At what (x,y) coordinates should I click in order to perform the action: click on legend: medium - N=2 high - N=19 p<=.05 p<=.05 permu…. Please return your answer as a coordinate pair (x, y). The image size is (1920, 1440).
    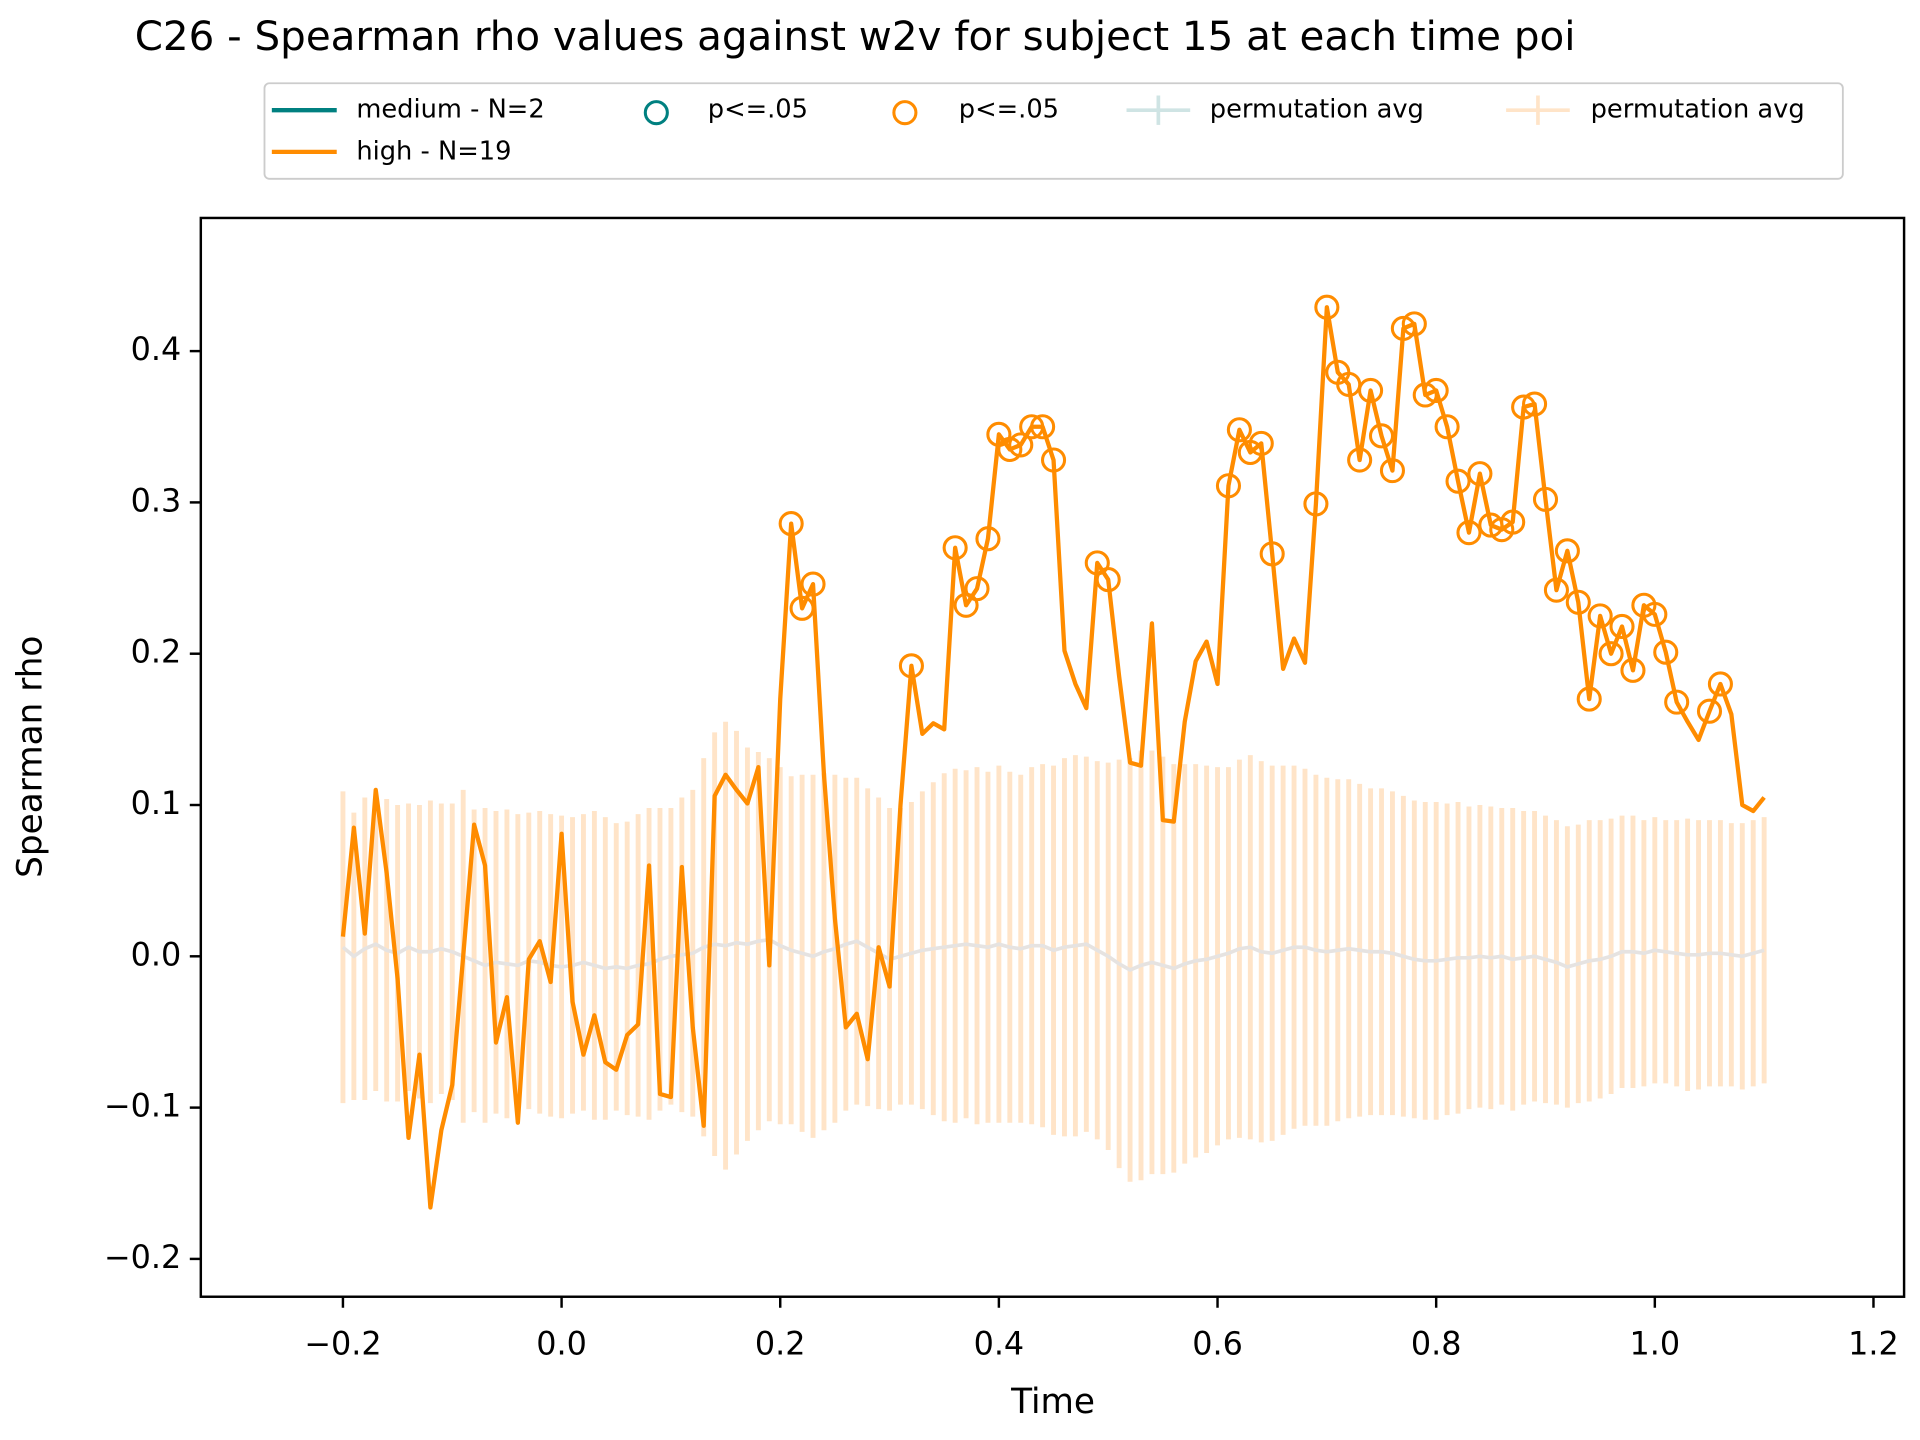
    Looking at the image, I should click on (1038, 130).